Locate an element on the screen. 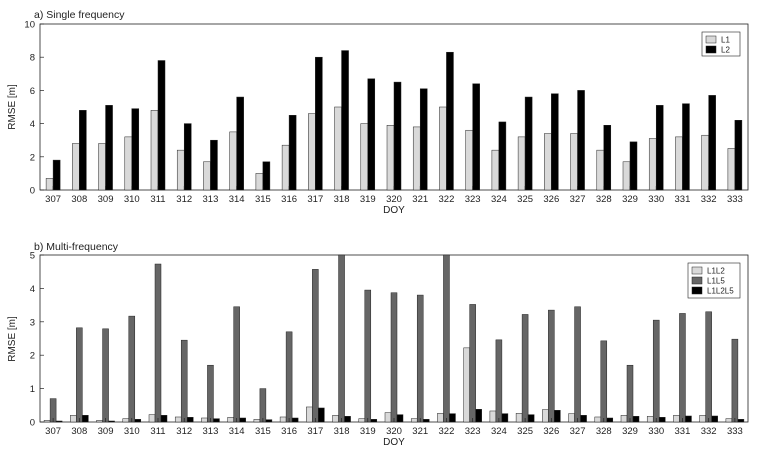 This screenshot has height=452, width=772. legend: L1 L2 is located at coordinates (721, 44).